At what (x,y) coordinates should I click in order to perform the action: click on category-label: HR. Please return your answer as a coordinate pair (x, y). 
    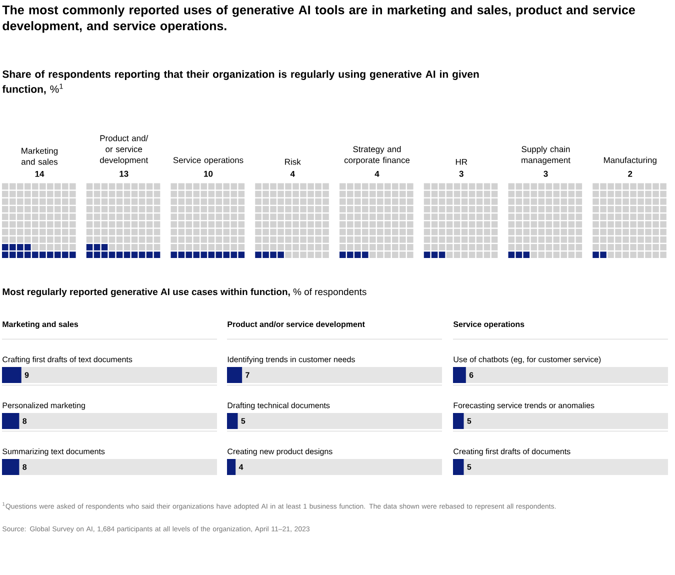
    Looking at the image, I should click on (462, 161).